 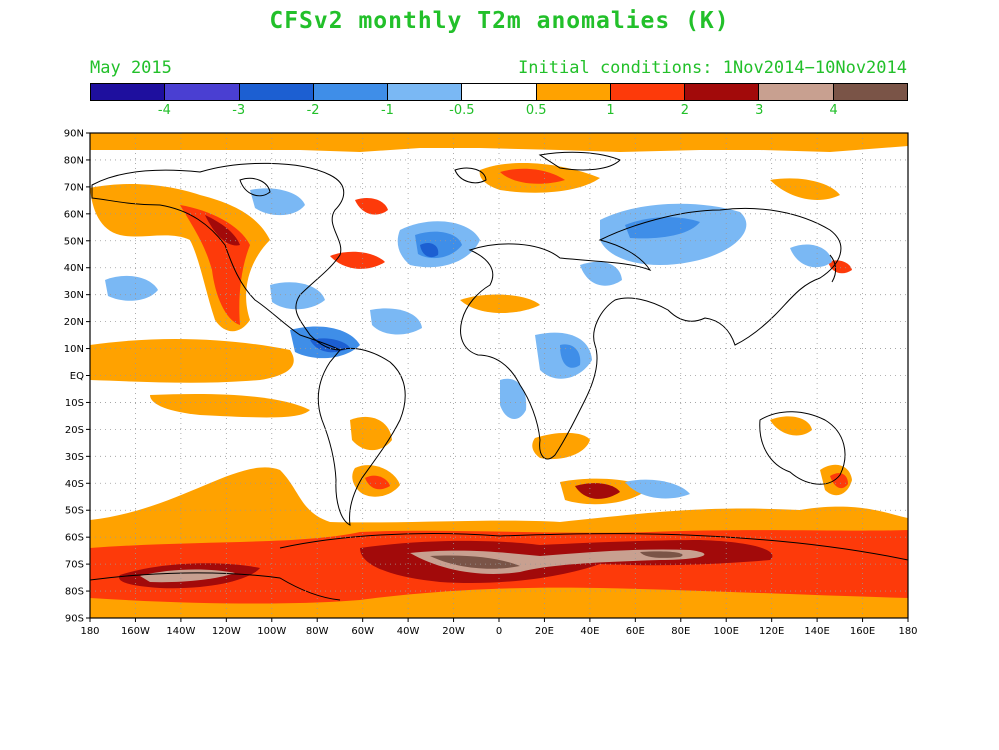 I want to click on latitude-label: 60S, so click(x=74, y=538).